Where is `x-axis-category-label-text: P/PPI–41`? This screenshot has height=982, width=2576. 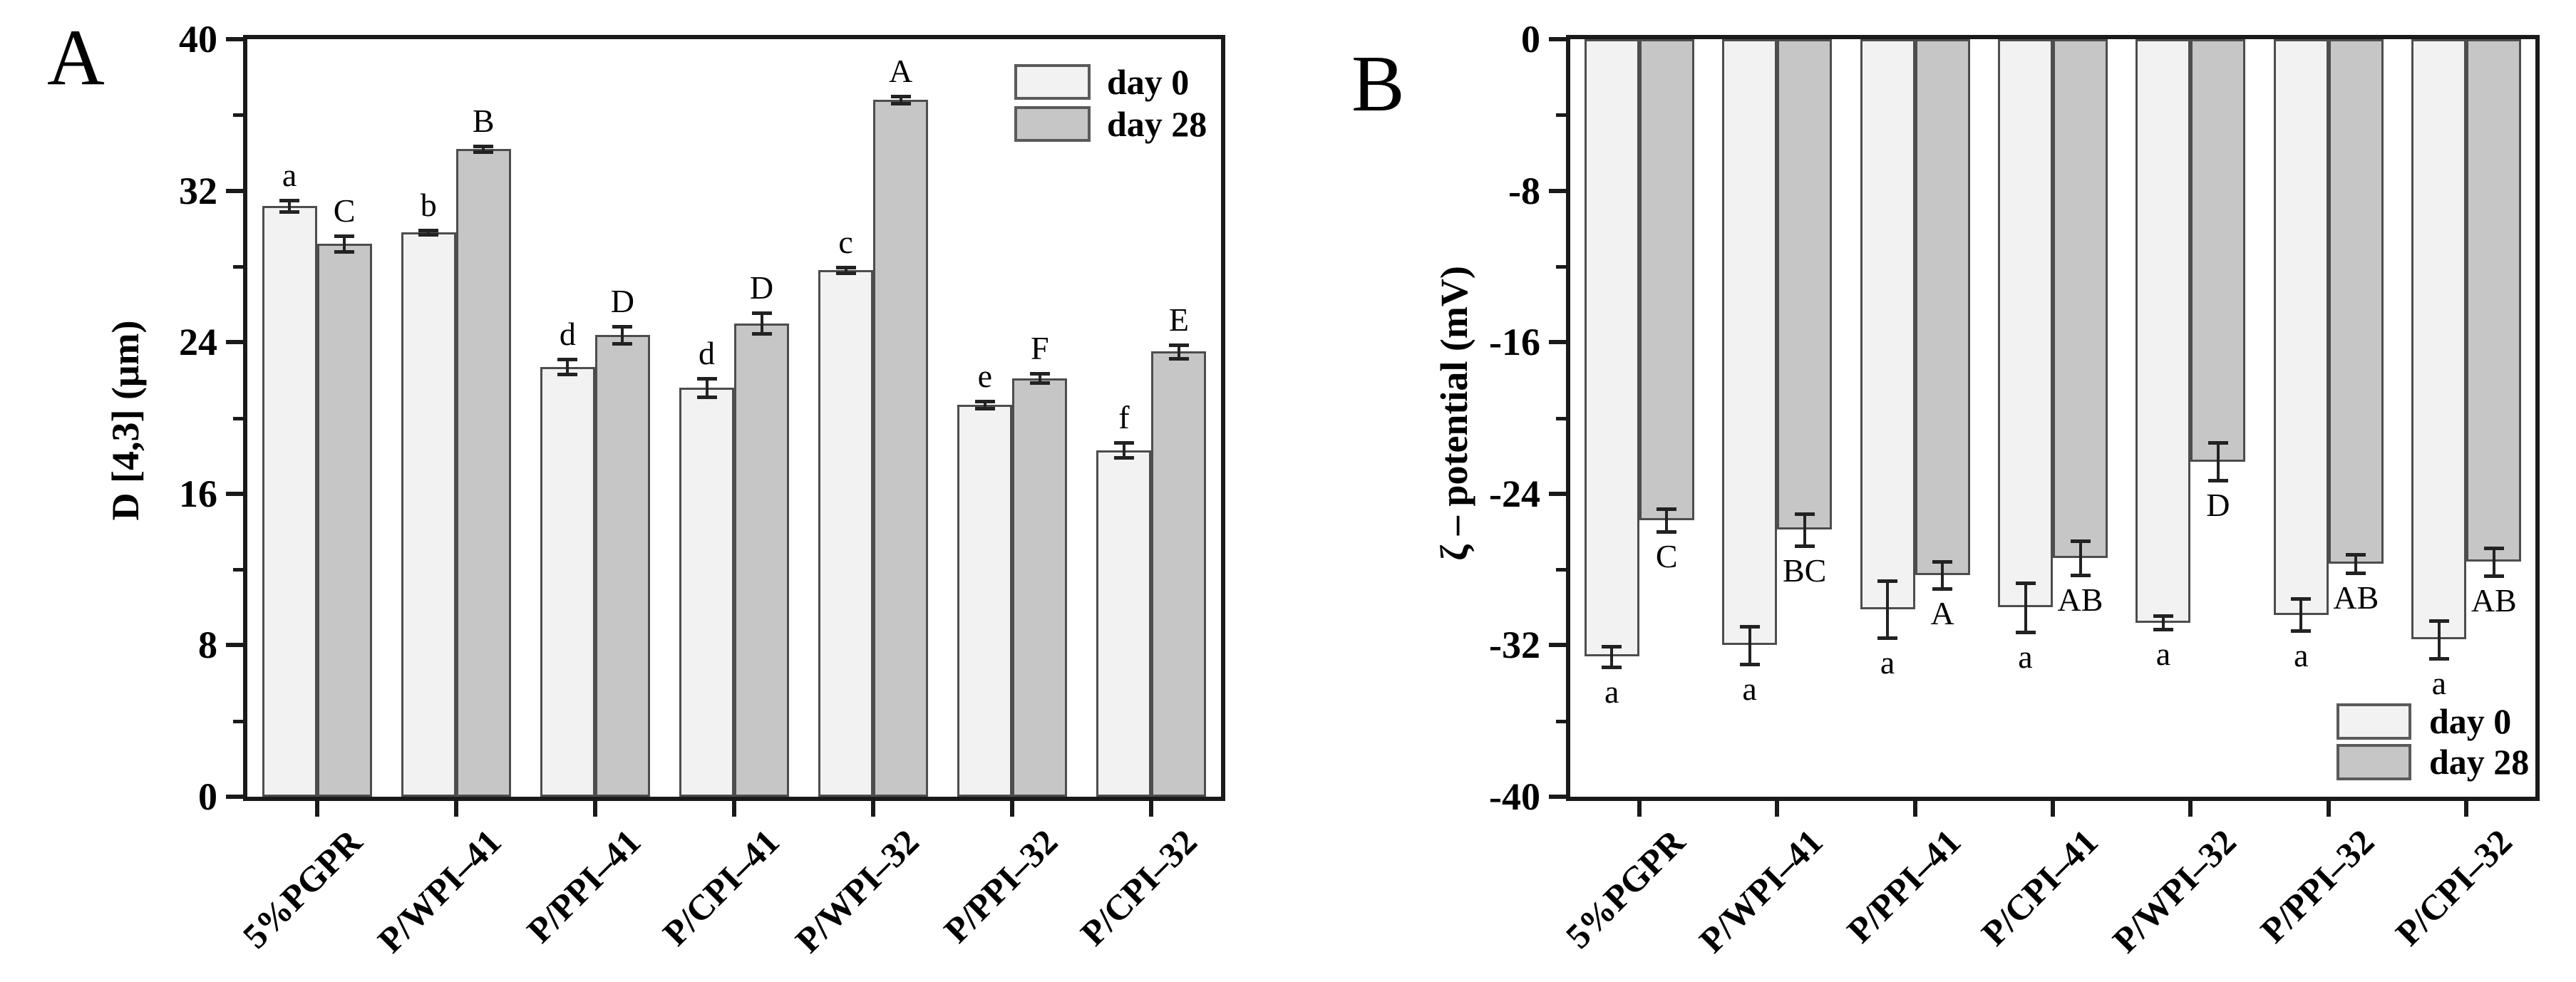 x-axis-category-label-text: P/PPI–41 is located at coordinates (1903, 886).